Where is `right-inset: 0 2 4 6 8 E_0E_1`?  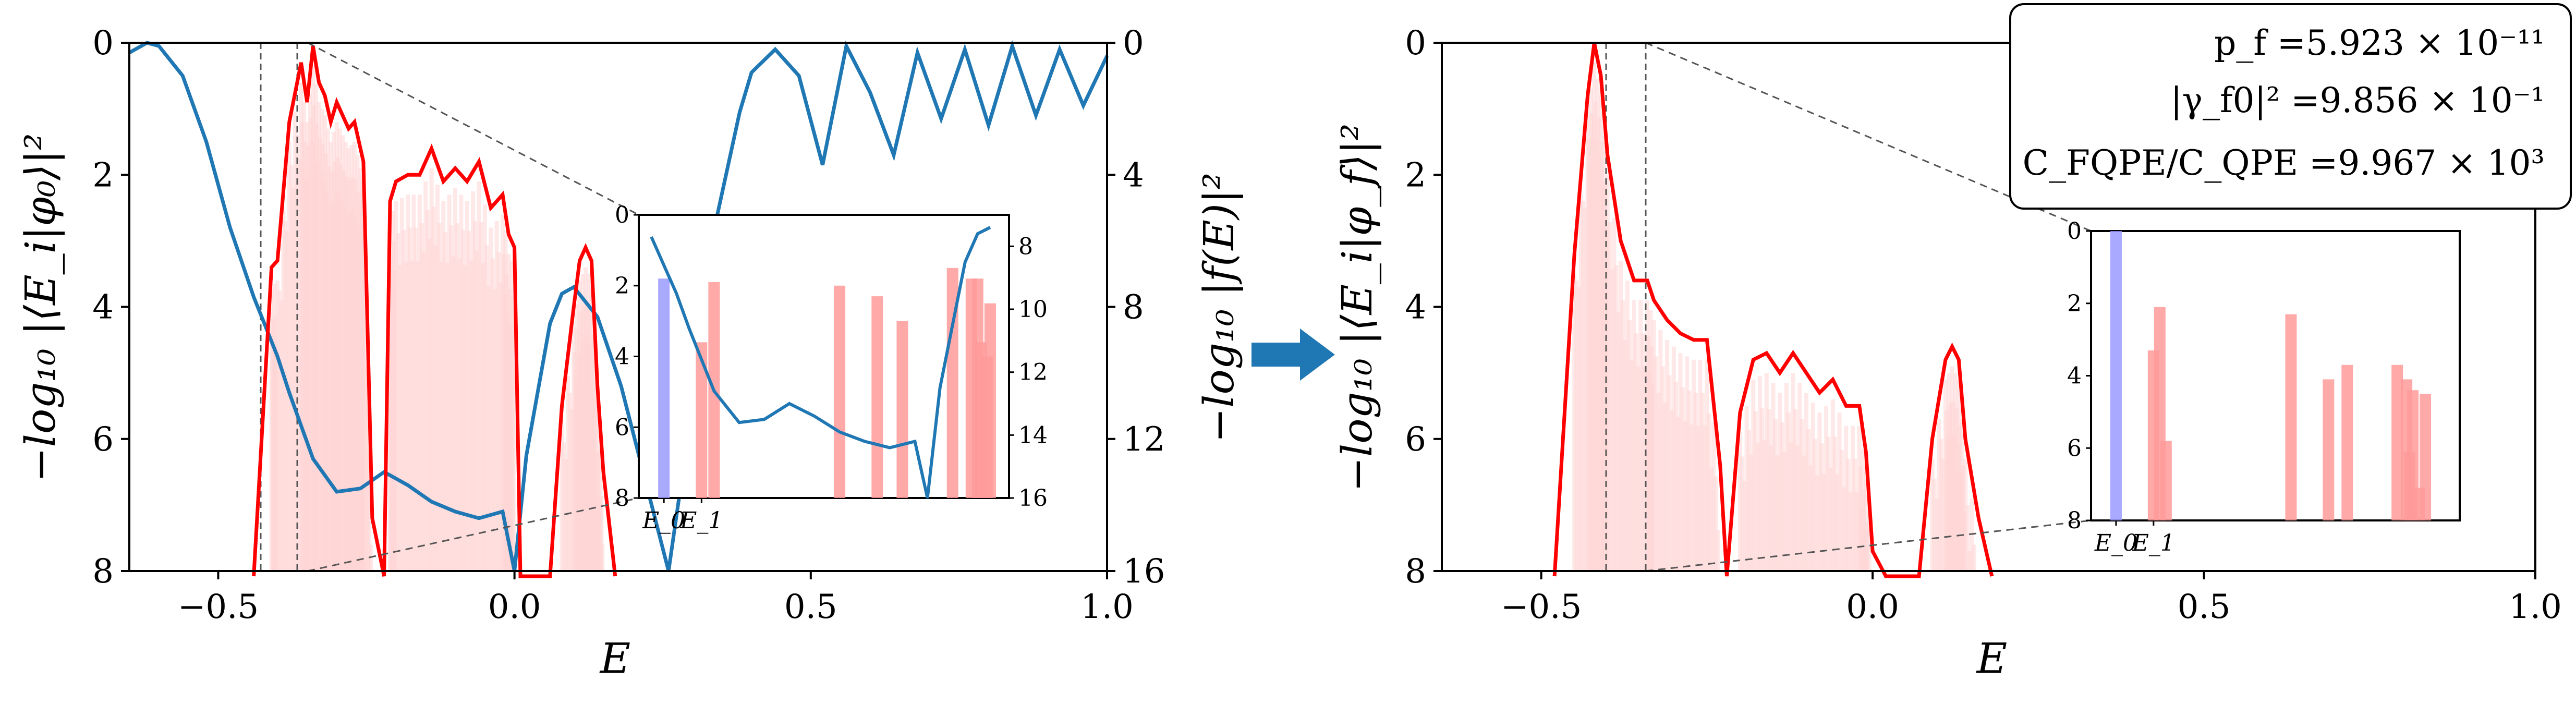
right-inset: 0 2 4 6 8 E_0E_1 is located at coordinates (2264, 387).